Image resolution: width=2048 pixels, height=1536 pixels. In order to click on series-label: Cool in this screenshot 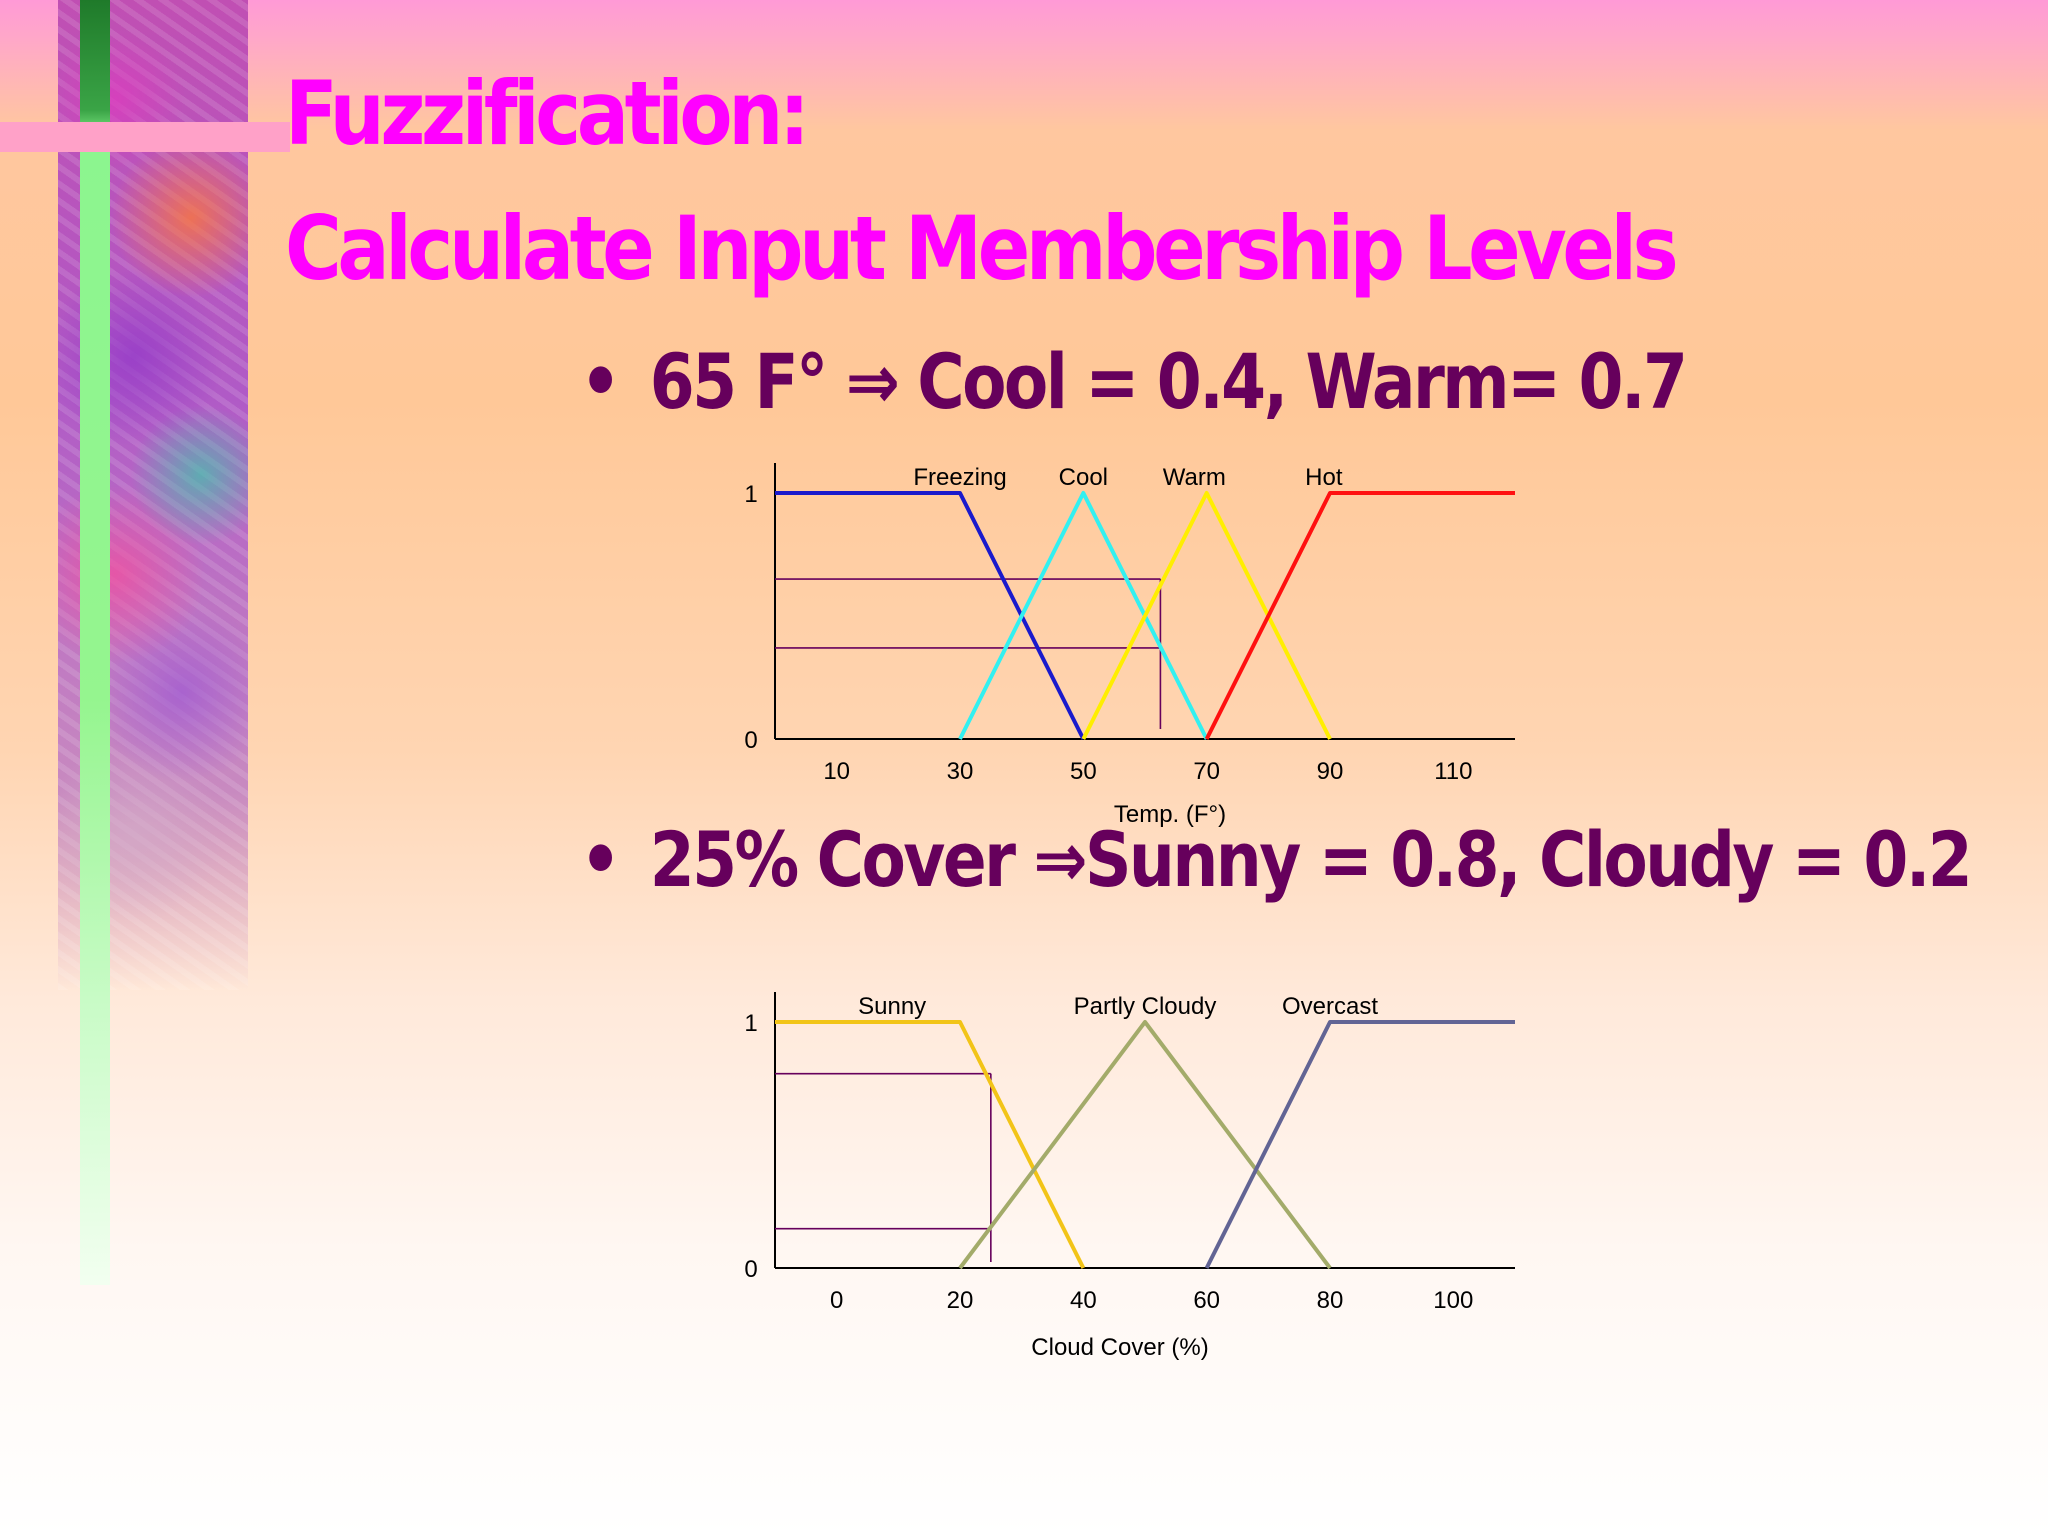, I will do `click(1083, 477)`.